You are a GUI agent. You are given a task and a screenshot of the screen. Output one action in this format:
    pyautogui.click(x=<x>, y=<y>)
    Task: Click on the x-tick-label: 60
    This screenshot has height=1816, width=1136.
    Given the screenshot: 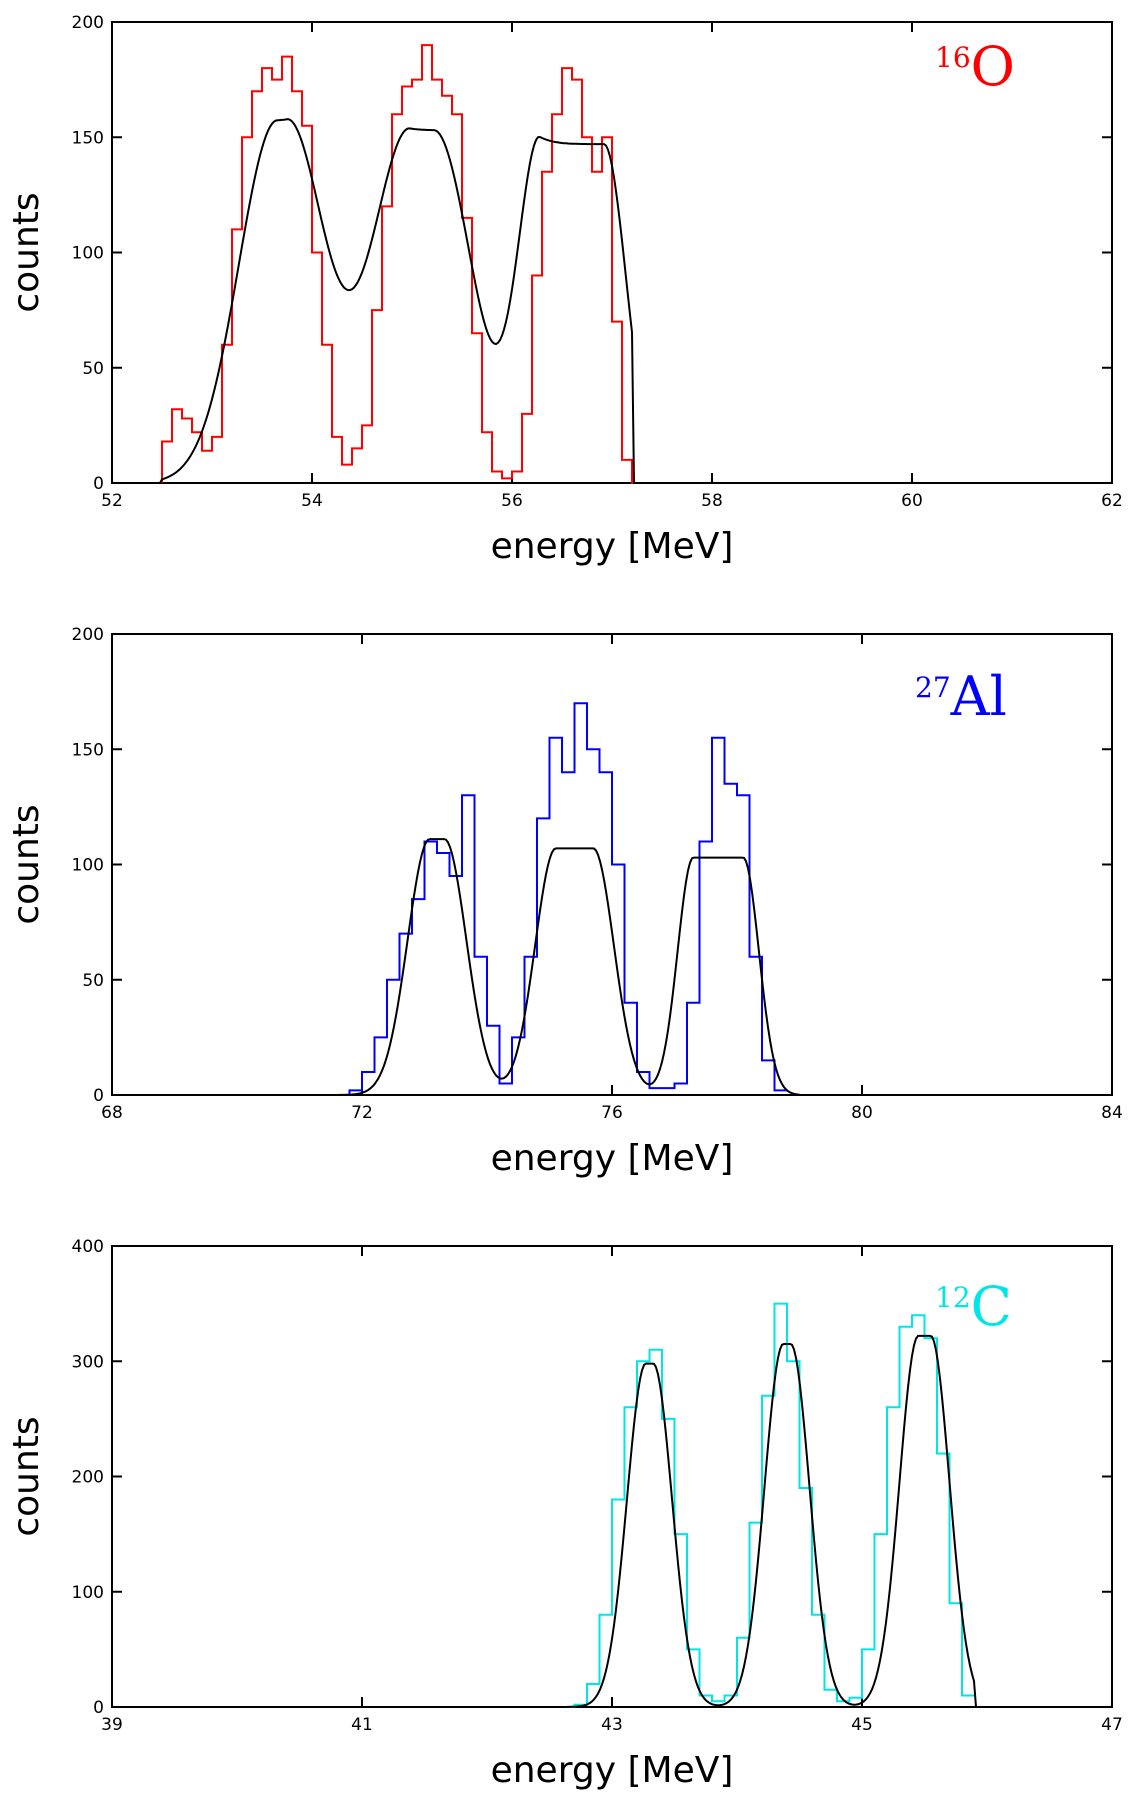 What is the action you would take?
    pyautogui.click(x=912, y=501)
    